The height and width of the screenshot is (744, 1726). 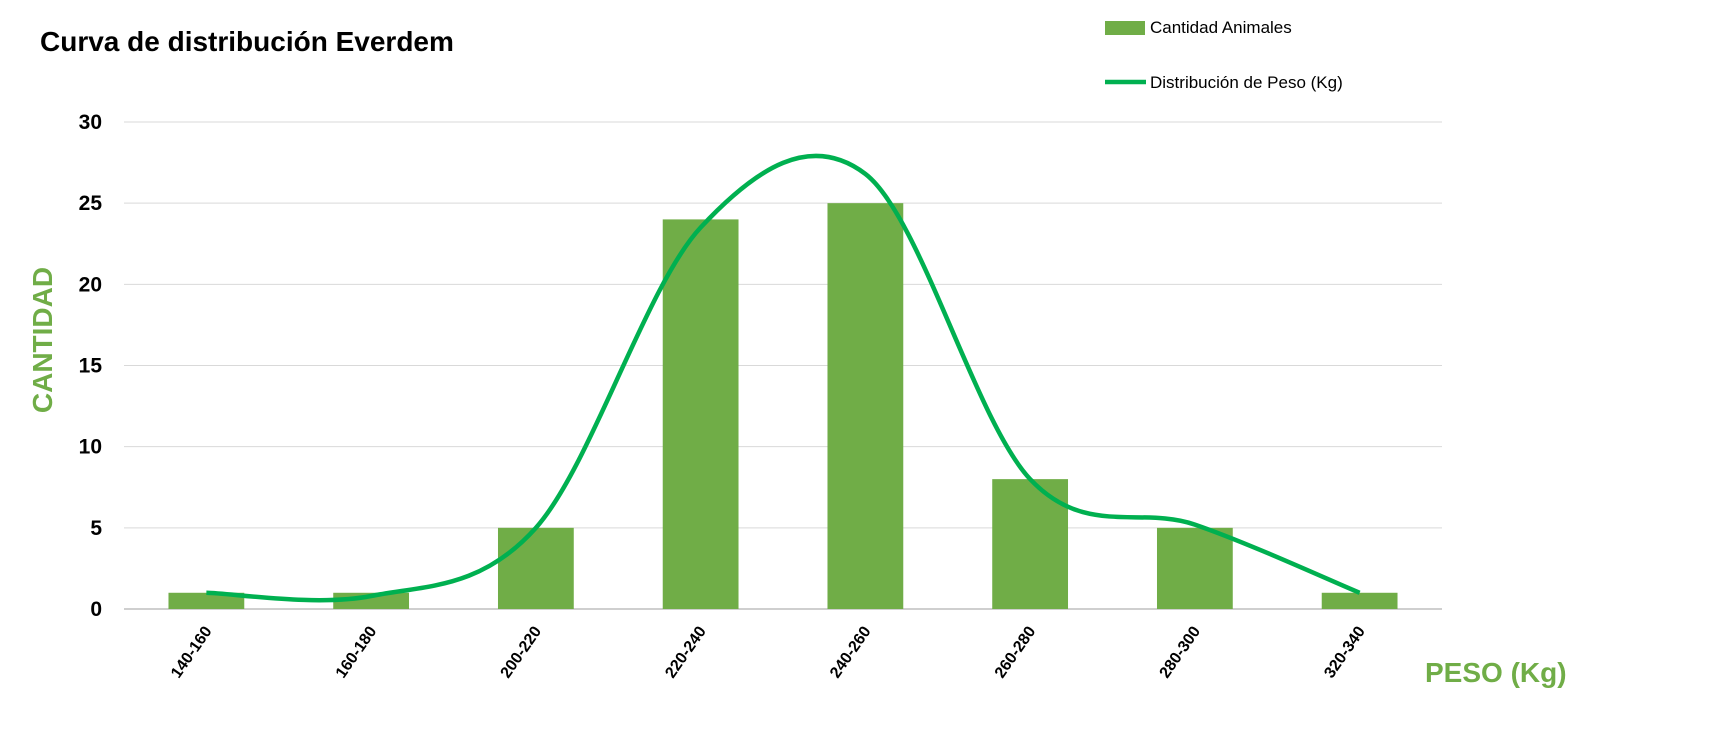 What do you see at coordinates (90, 284) in the screenshot?
I see `y-tick-label: 20` at bounding box center [90, 284].